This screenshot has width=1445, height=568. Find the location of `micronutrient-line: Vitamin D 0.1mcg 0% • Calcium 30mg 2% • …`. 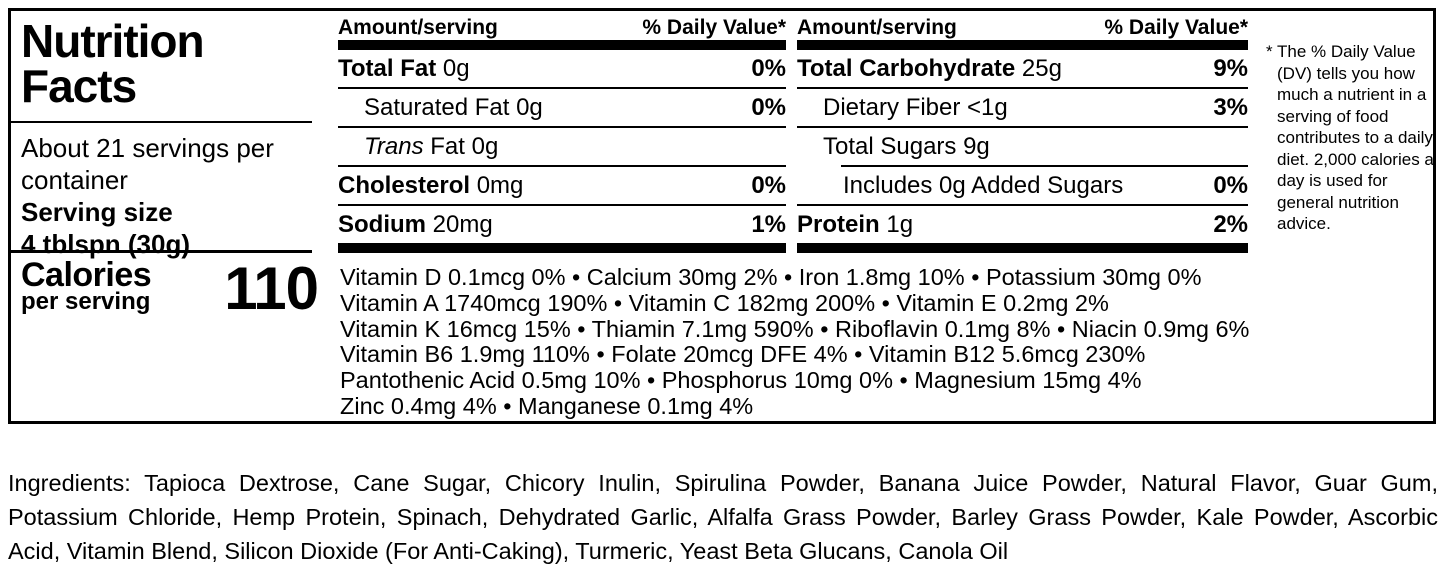

micronutrient-line: Vitamin D 0.1mcg 0% • Calcium 30mg 2% • … is located at coordinates (771, 277).